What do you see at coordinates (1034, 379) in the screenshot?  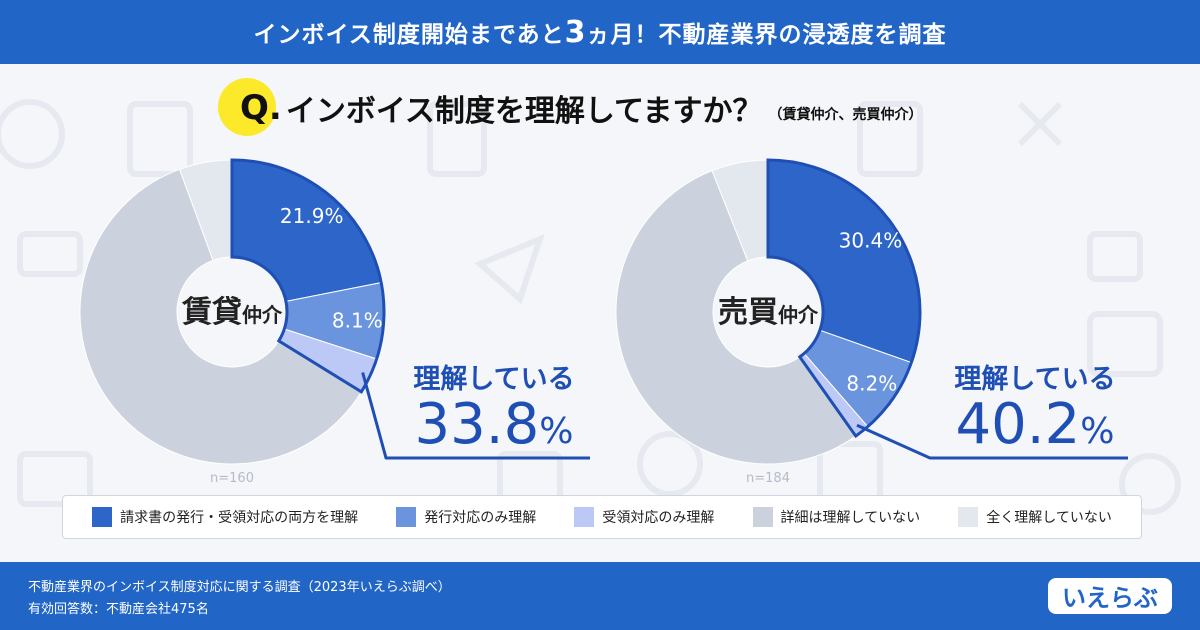 I see `chart-sales-callout-text: 理解している` at bounding box center [1034, 379].